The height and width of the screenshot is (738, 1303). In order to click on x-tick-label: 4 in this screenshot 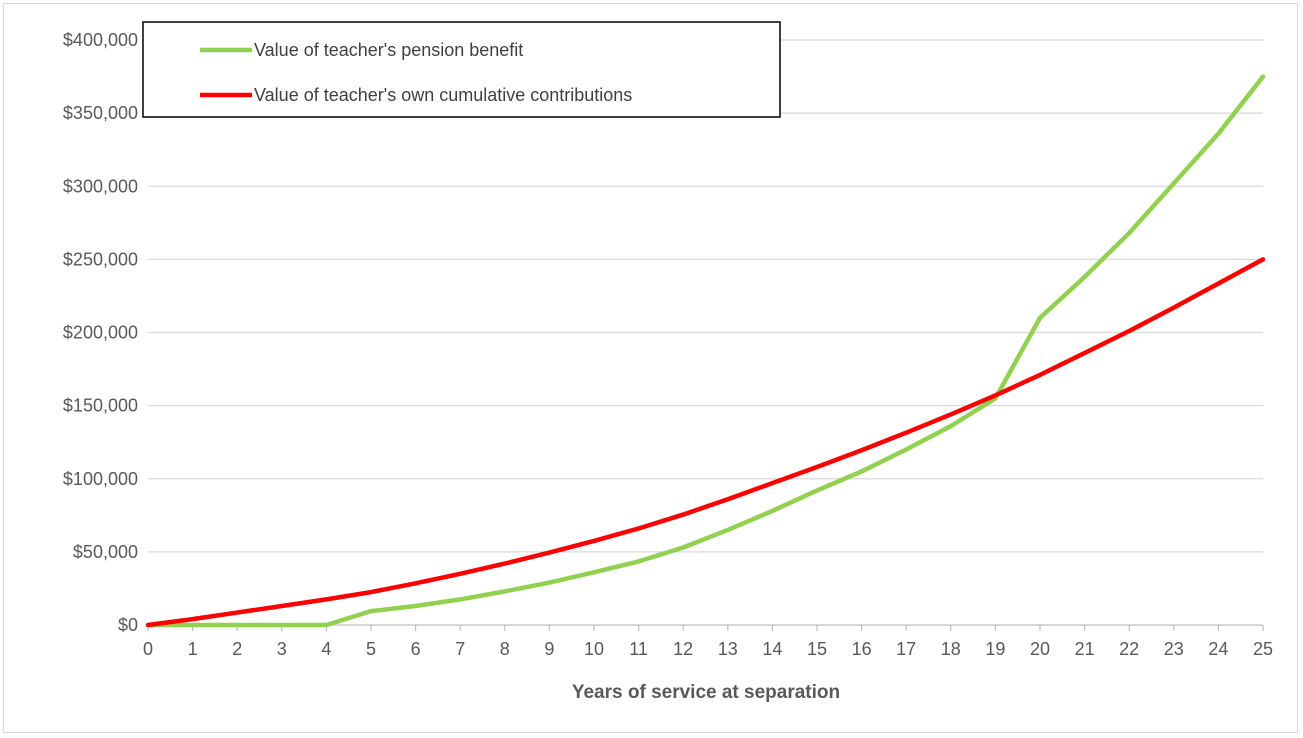, I will do `click(326, 649)`.